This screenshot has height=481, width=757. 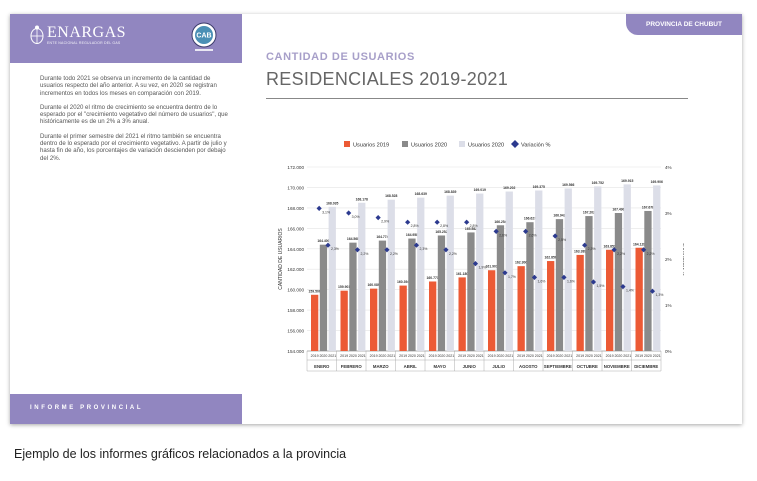 What do you see at coordinates (295, 310) in the screenshot?
I see `y-tick-label: 158.000` at bounding box center [295, 310].